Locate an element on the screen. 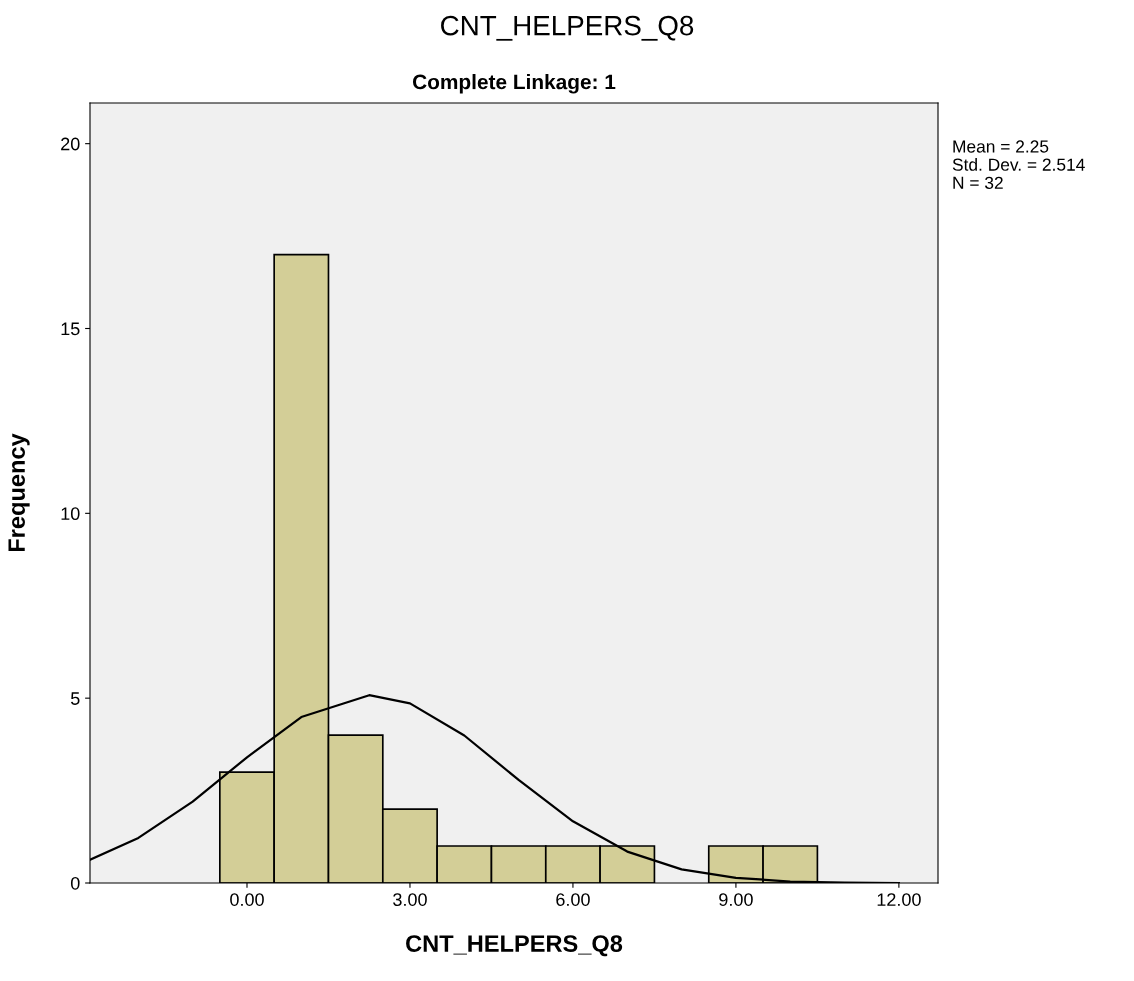 Image resolution: width=1134 pixels, height=981 pixels. y-tick-label: 0 is located at coordinates (75, 883).